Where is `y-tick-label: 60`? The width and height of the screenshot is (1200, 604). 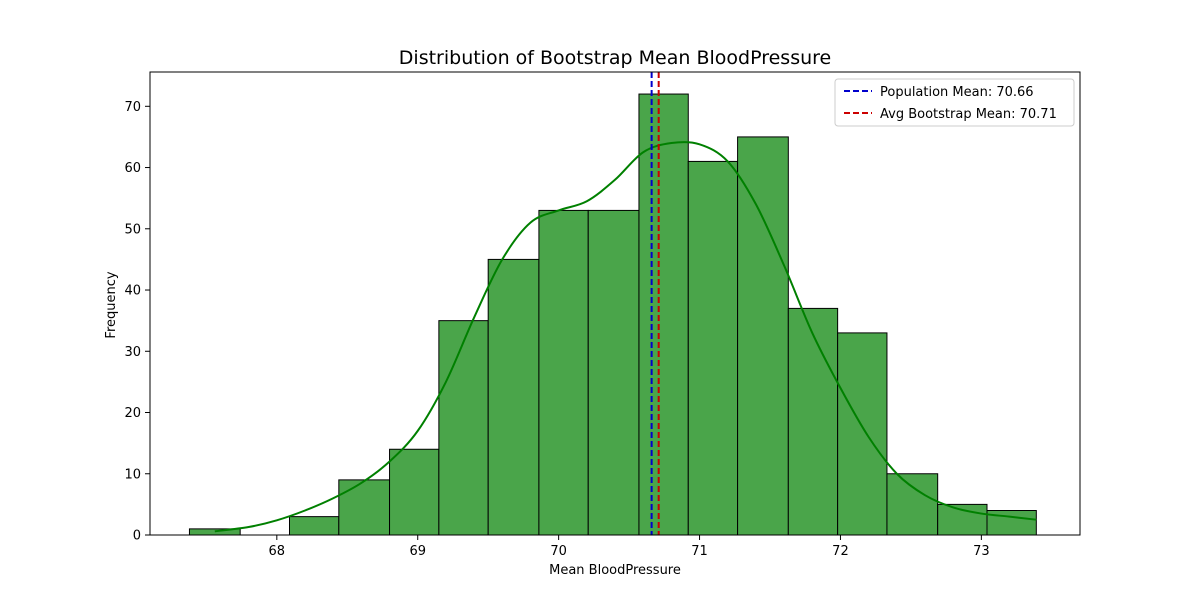
y-tick-label: 60 is located at coordinates (132, 168).